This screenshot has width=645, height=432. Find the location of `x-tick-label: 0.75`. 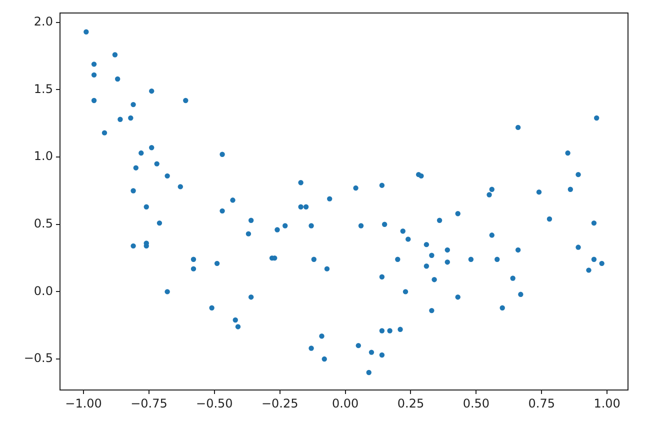

x-tick-label: 0.75 is located at coordinates (541, 403).